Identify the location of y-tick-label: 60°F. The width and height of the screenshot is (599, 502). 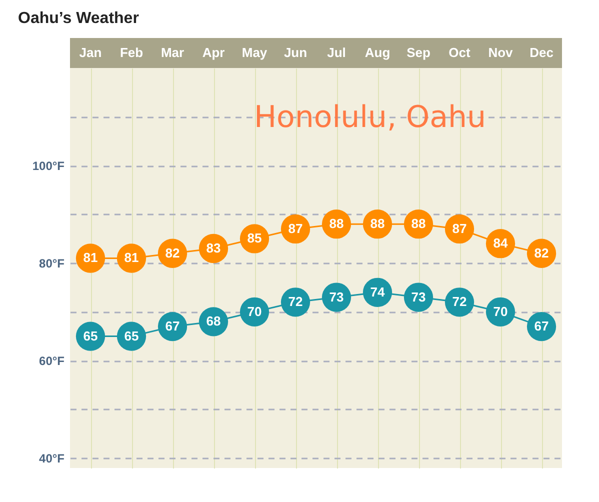
(51, 361).